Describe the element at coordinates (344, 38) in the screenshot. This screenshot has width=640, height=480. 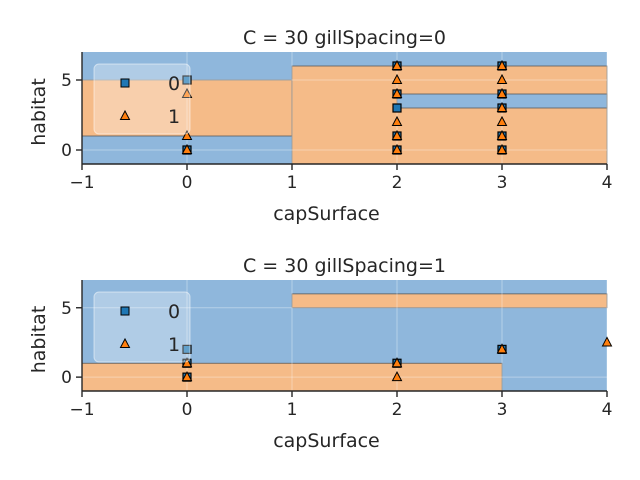
I see `chart-title: C = 30 gillSpacing=0` at that location.